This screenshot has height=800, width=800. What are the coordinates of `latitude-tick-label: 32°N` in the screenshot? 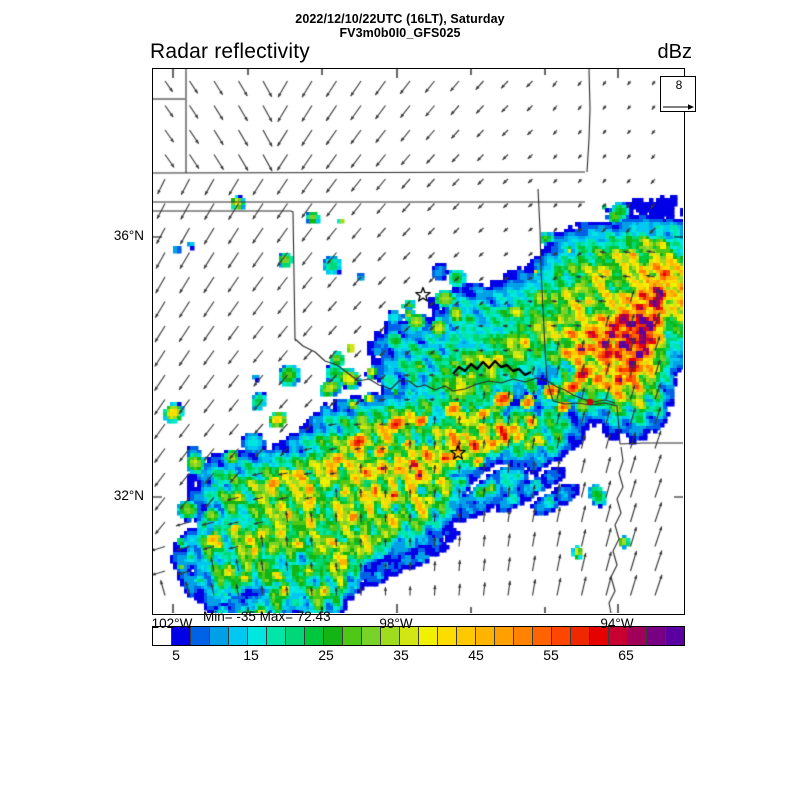 It's located at (128, 495).